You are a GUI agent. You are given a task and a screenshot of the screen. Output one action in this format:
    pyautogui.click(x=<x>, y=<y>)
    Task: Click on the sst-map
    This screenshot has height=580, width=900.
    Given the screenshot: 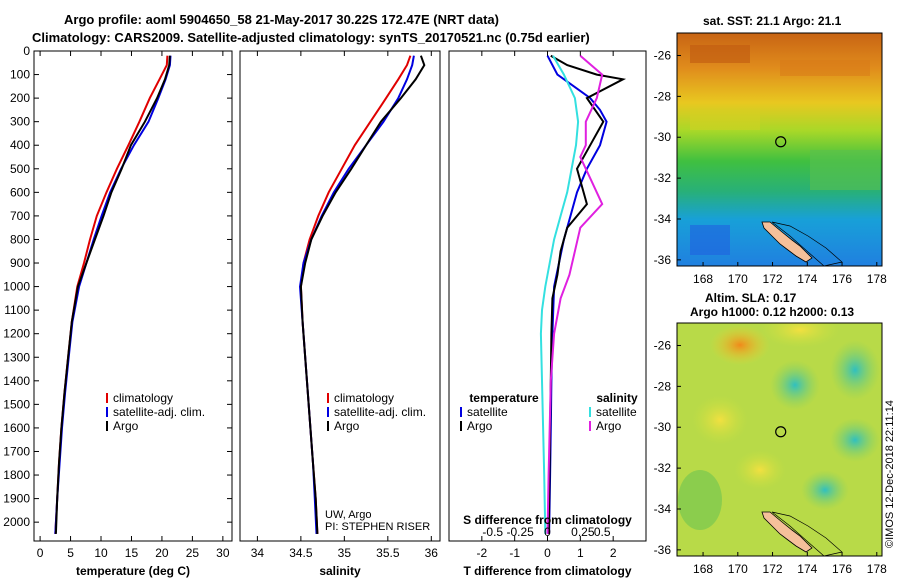 What is the action you would take?
    pyautogui.click(x=779, y=149)
    